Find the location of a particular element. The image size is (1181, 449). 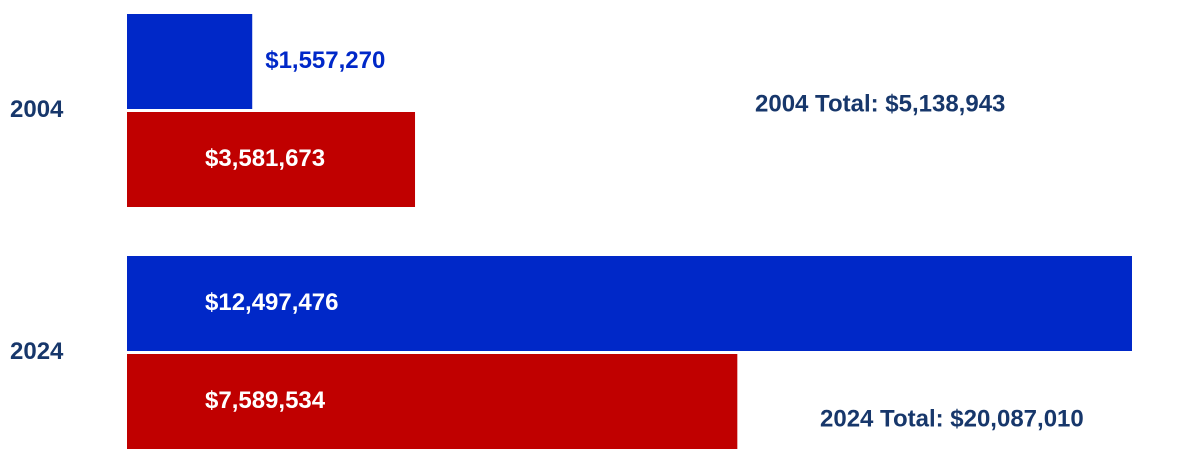

value-label: $12,497,476 is located at coordinates (271, 302).